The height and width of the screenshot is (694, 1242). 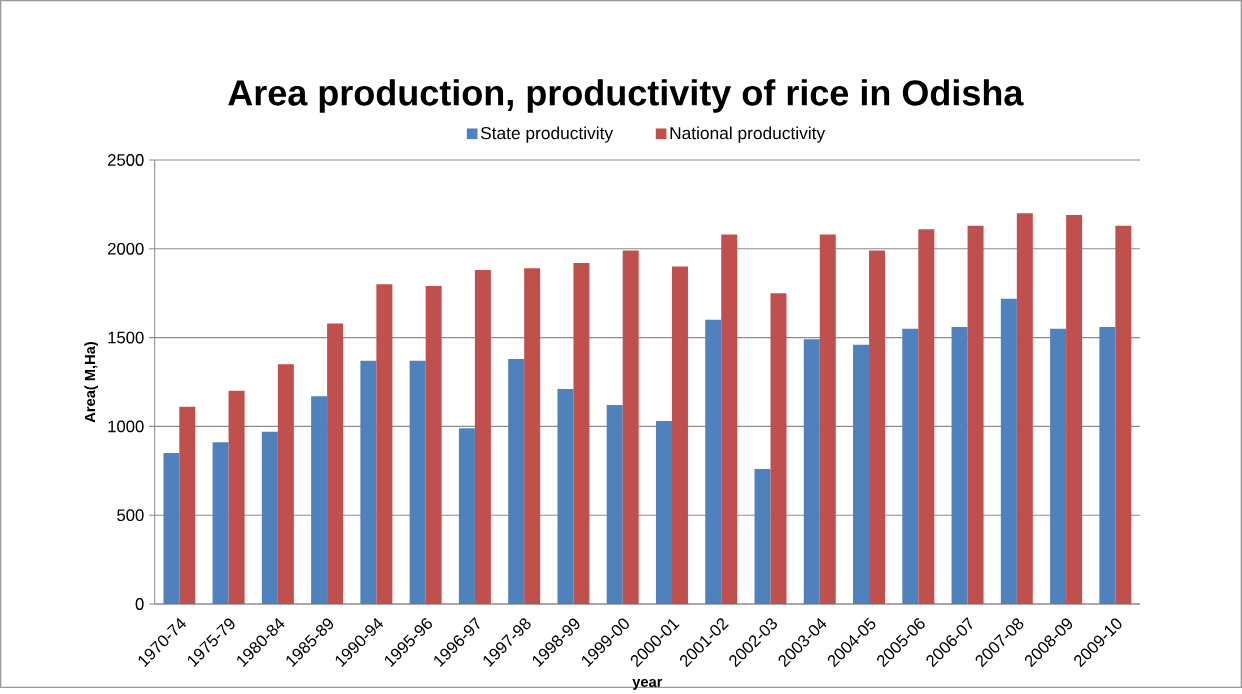 What do you see at coordinates (126, 159) in the screenshot?
I see `y-tick-label: 2500` at bounding box center [126, 159].